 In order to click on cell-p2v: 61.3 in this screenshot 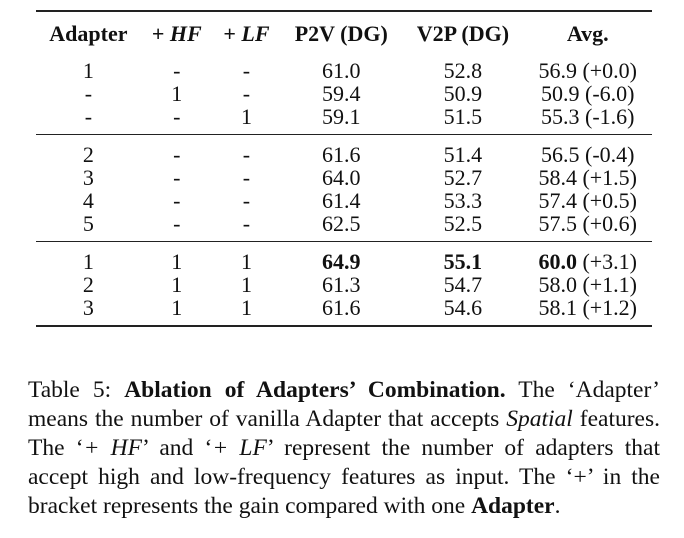, I will do `click(341, 284)`.